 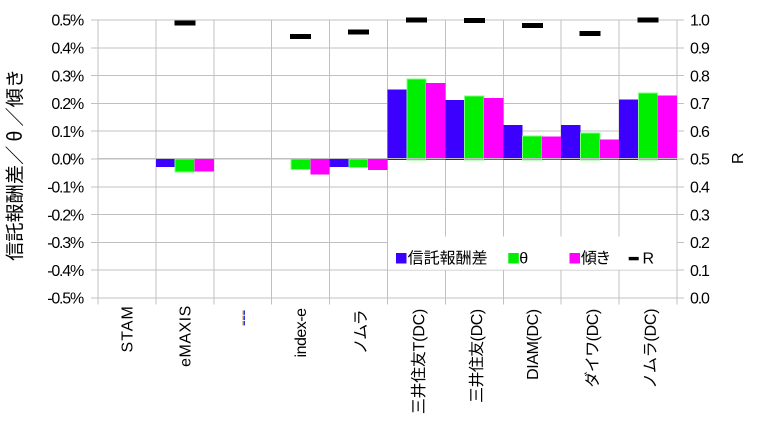 I want to click on svg-text: index-e, so click(x=301, y=333).